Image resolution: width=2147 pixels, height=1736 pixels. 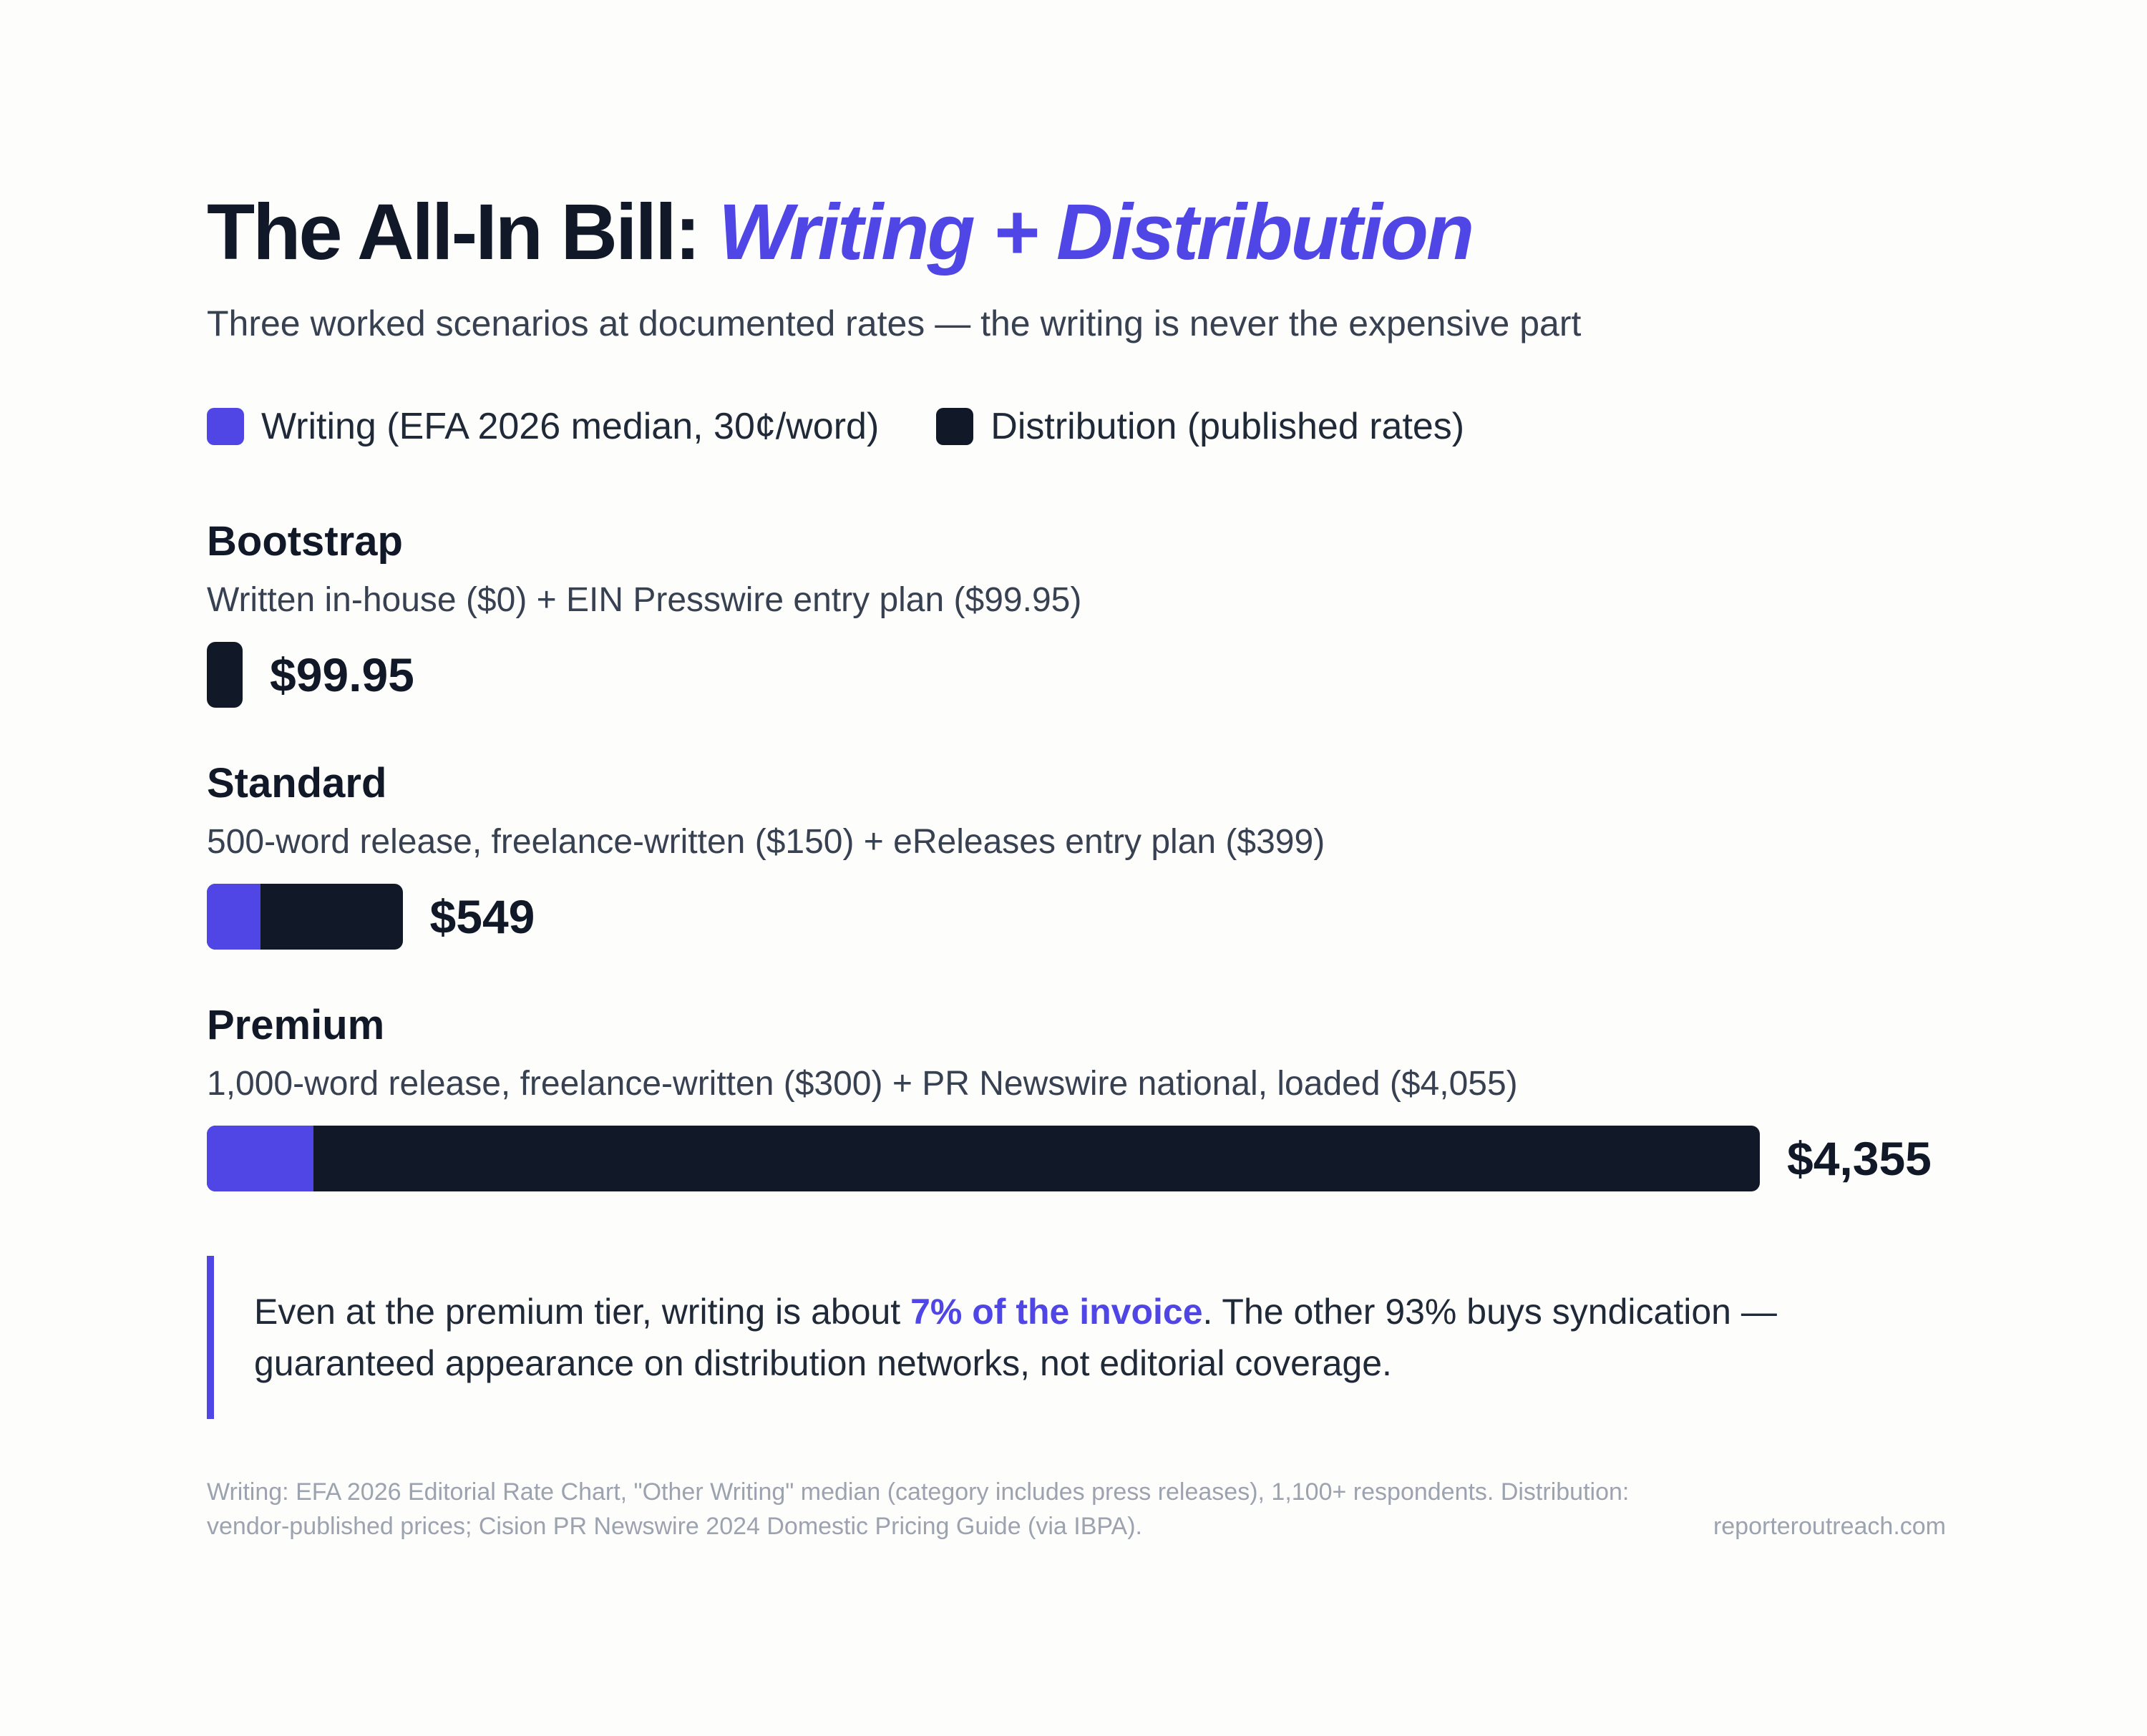 I want to click on title-accent: Writing + Distribution, so click(x=1096, y=232).